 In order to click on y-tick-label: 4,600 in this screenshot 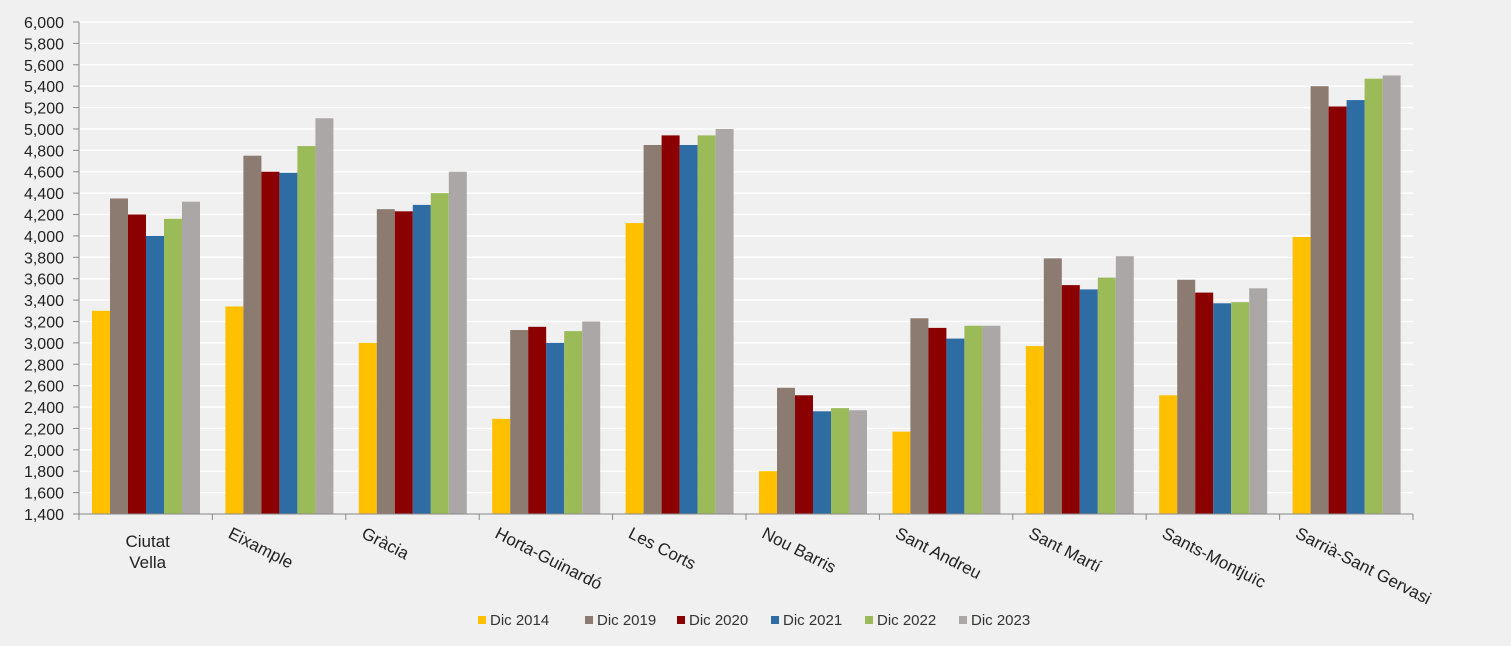, I will do `click(44, 173)`.